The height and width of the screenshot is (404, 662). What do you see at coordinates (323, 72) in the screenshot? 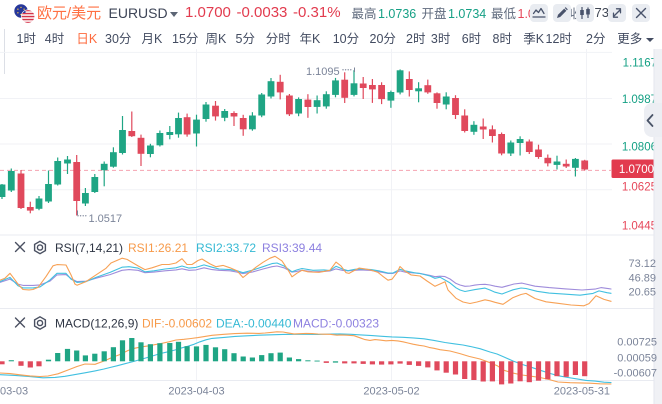
I see `svg-text: 1.1095` at bounding box center [323, 72].